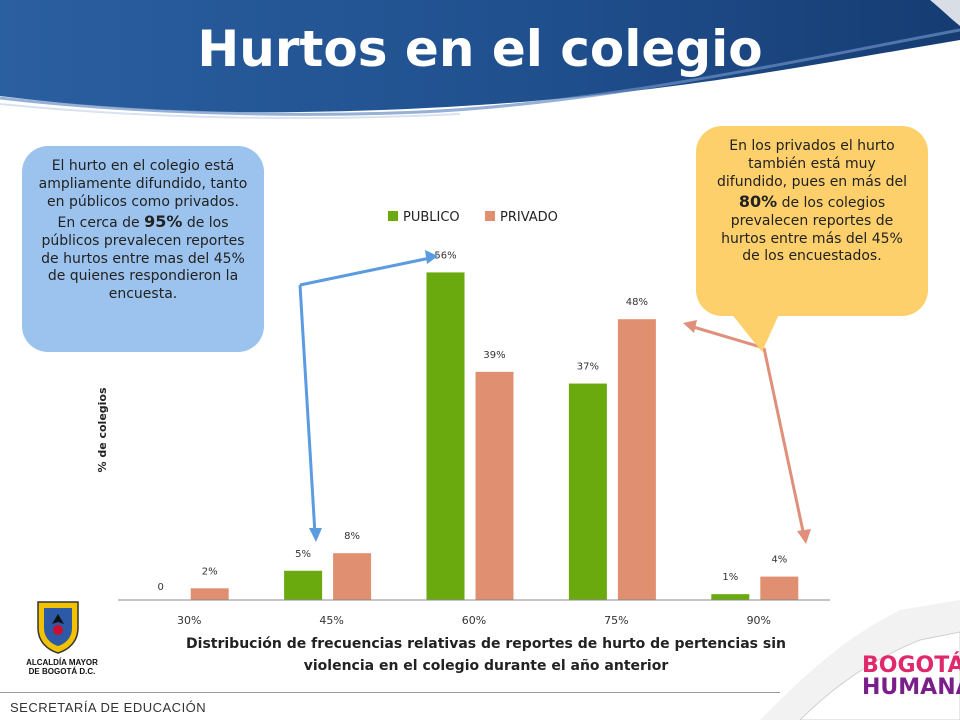 The width and height of the screenshot is (960, 720). Describe the element at coordinates (494, 485) in the screenshot. I see `bar-privado-60pct` at that location.